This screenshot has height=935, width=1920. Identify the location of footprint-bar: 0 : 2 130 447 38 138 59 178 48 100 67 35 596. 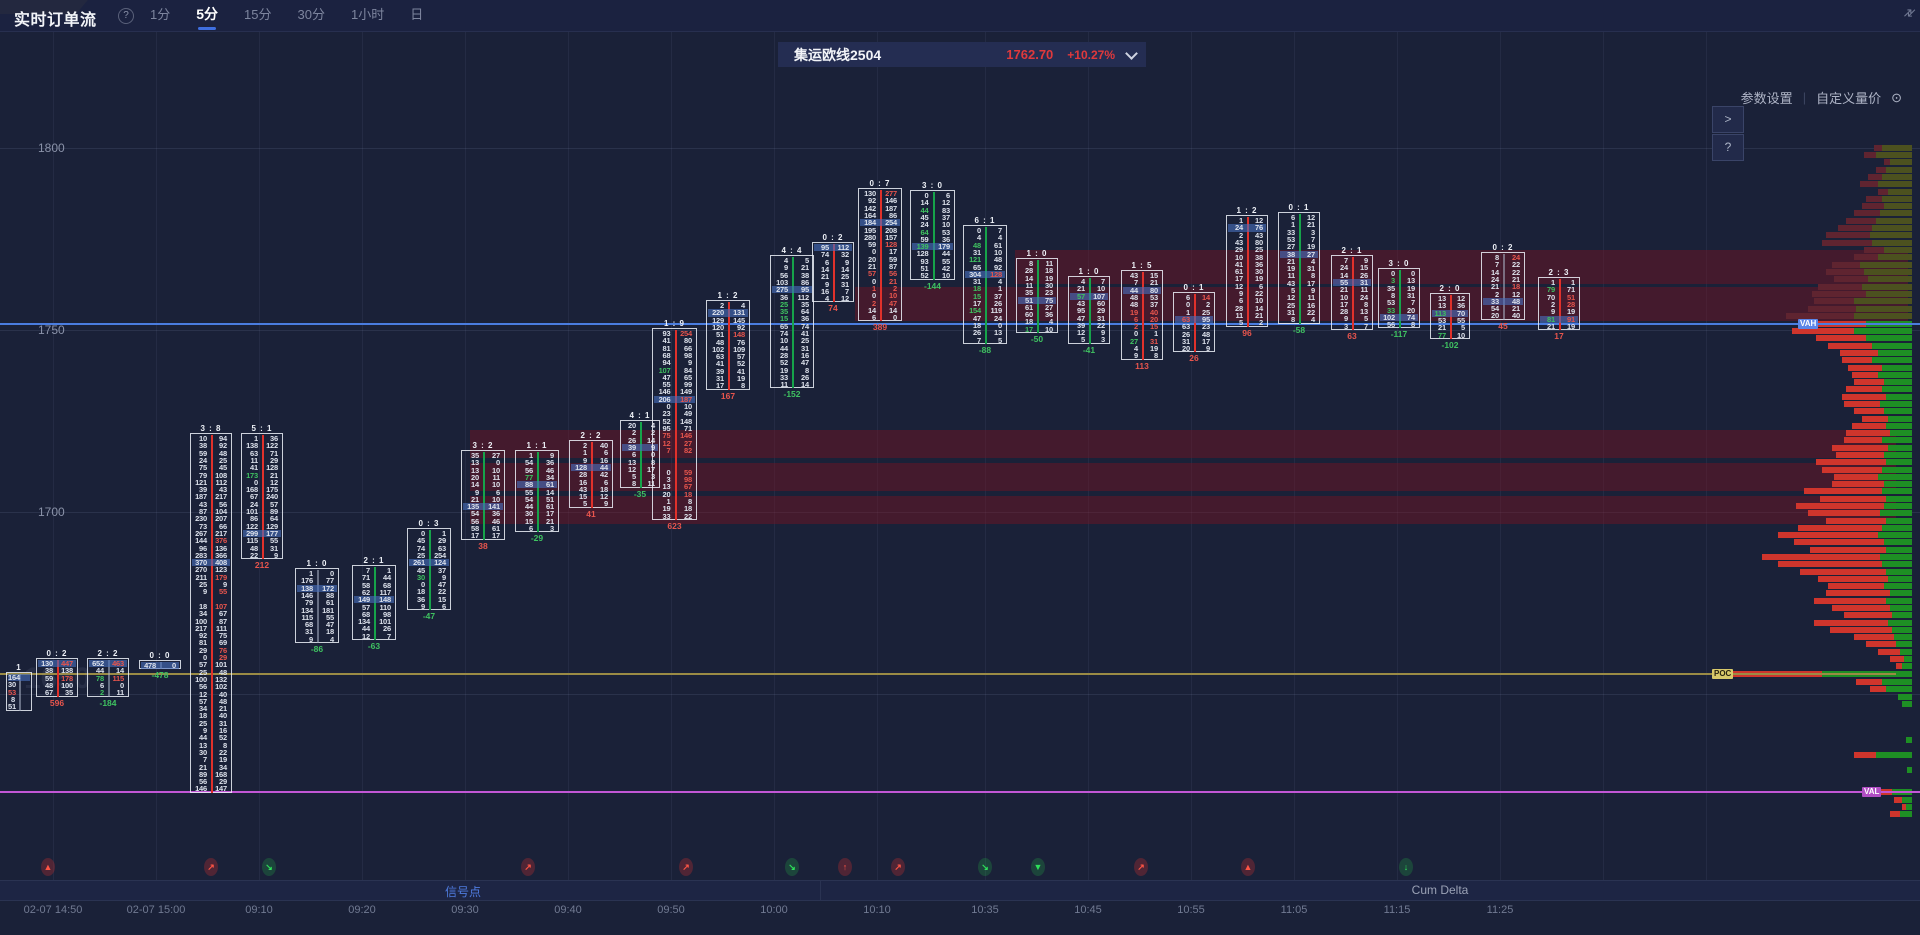
(57, 679).